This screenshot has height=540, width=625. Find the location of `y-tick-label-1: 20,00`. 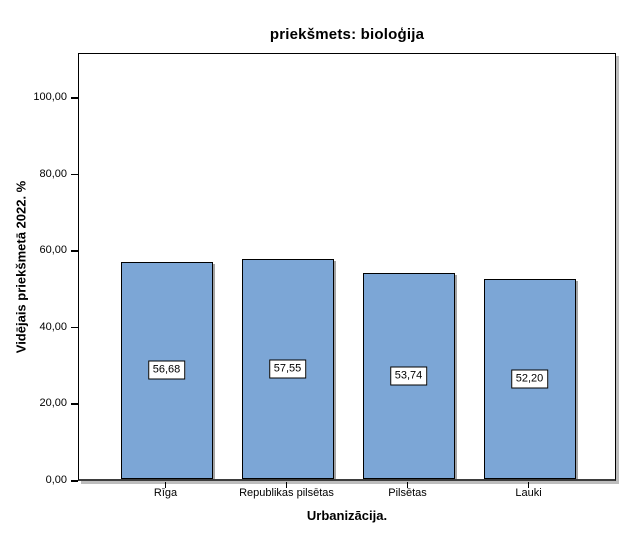

y-tick-label-1: 20,00 is located at coordinates (53, 403).